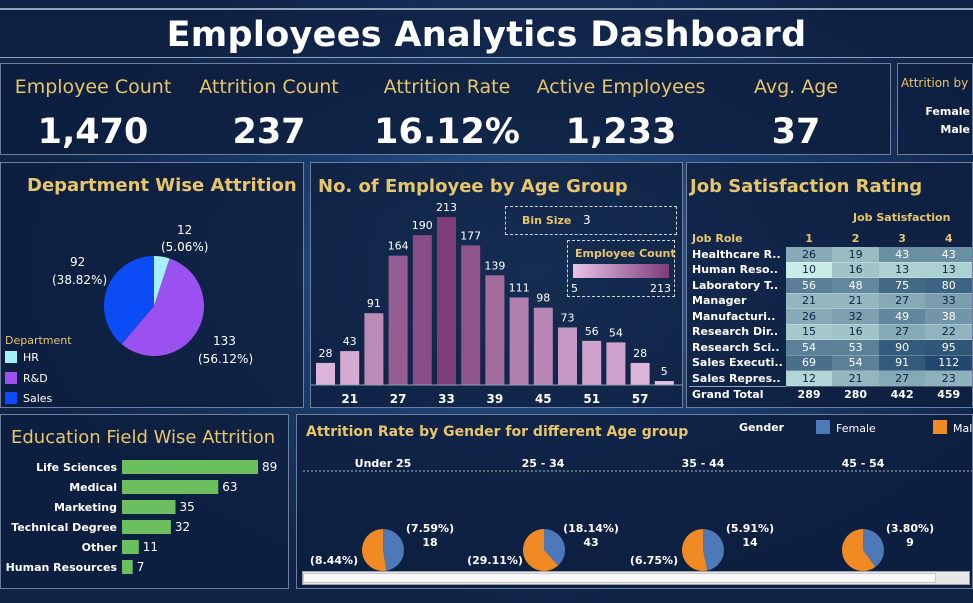  Describe the element at coordinates (948, 285) in the screenshot. I see `table-cell: 80` at that location.